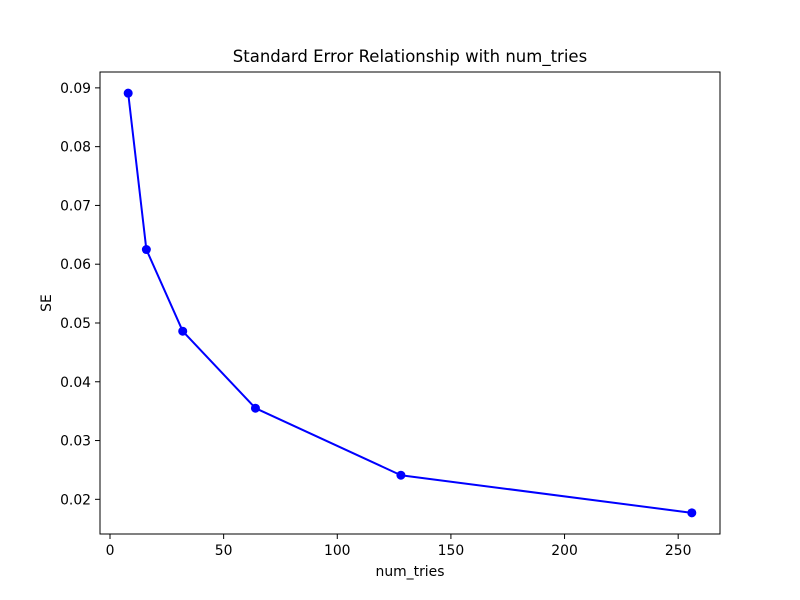  I want to click on y-tick-label: 0.02, so click(75, 500).